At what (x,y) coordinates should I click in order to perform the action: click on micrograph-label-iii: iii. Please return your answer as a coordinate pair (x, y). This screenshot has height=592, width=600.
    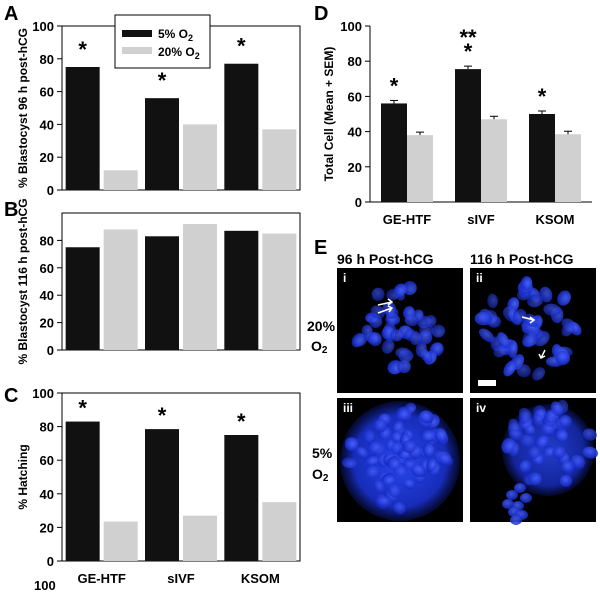
    Looking at the image, I should click on (348, 408).